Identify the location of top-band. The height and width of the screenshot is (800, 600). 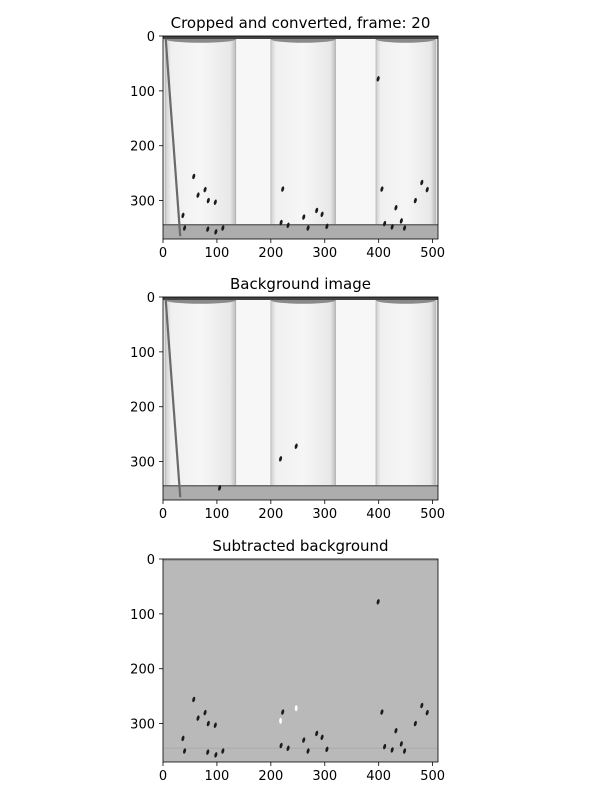
(300, 37).